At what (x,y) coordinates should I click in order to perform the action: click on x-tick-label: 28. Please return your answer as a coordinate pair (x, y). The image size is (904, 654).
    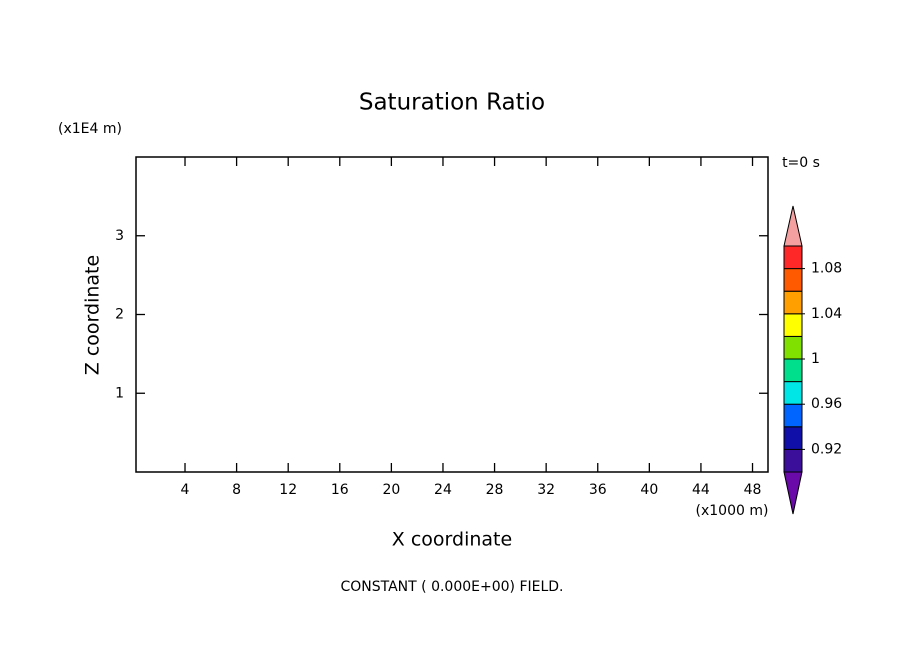
    Looking at the image, I should click on (495, 490).